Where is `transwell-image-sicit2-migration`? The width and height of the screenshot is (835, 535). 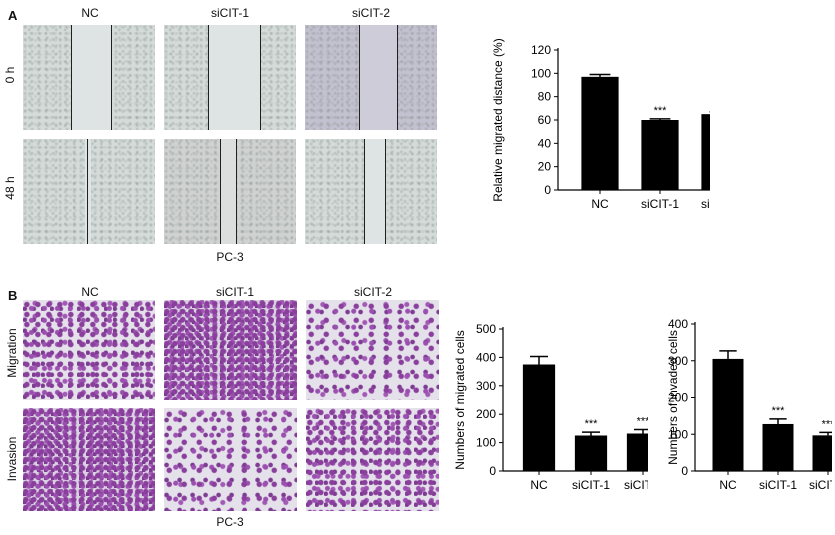 transwell-image-sicit2-migration is located at coordinates (372, 350).